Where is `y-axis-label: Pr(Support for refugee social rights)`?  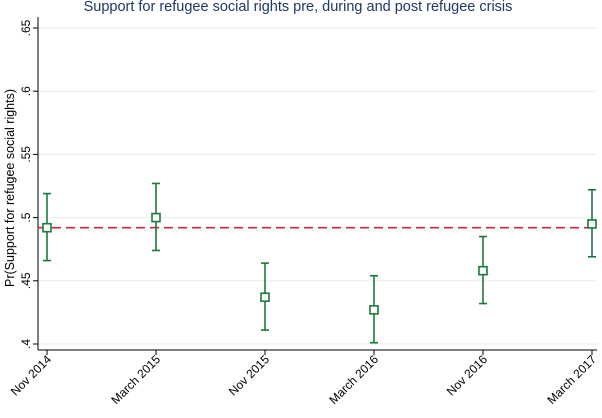
y-axis-label: Pr(Support for refugee social rights) is located at coordinates (10, 188).